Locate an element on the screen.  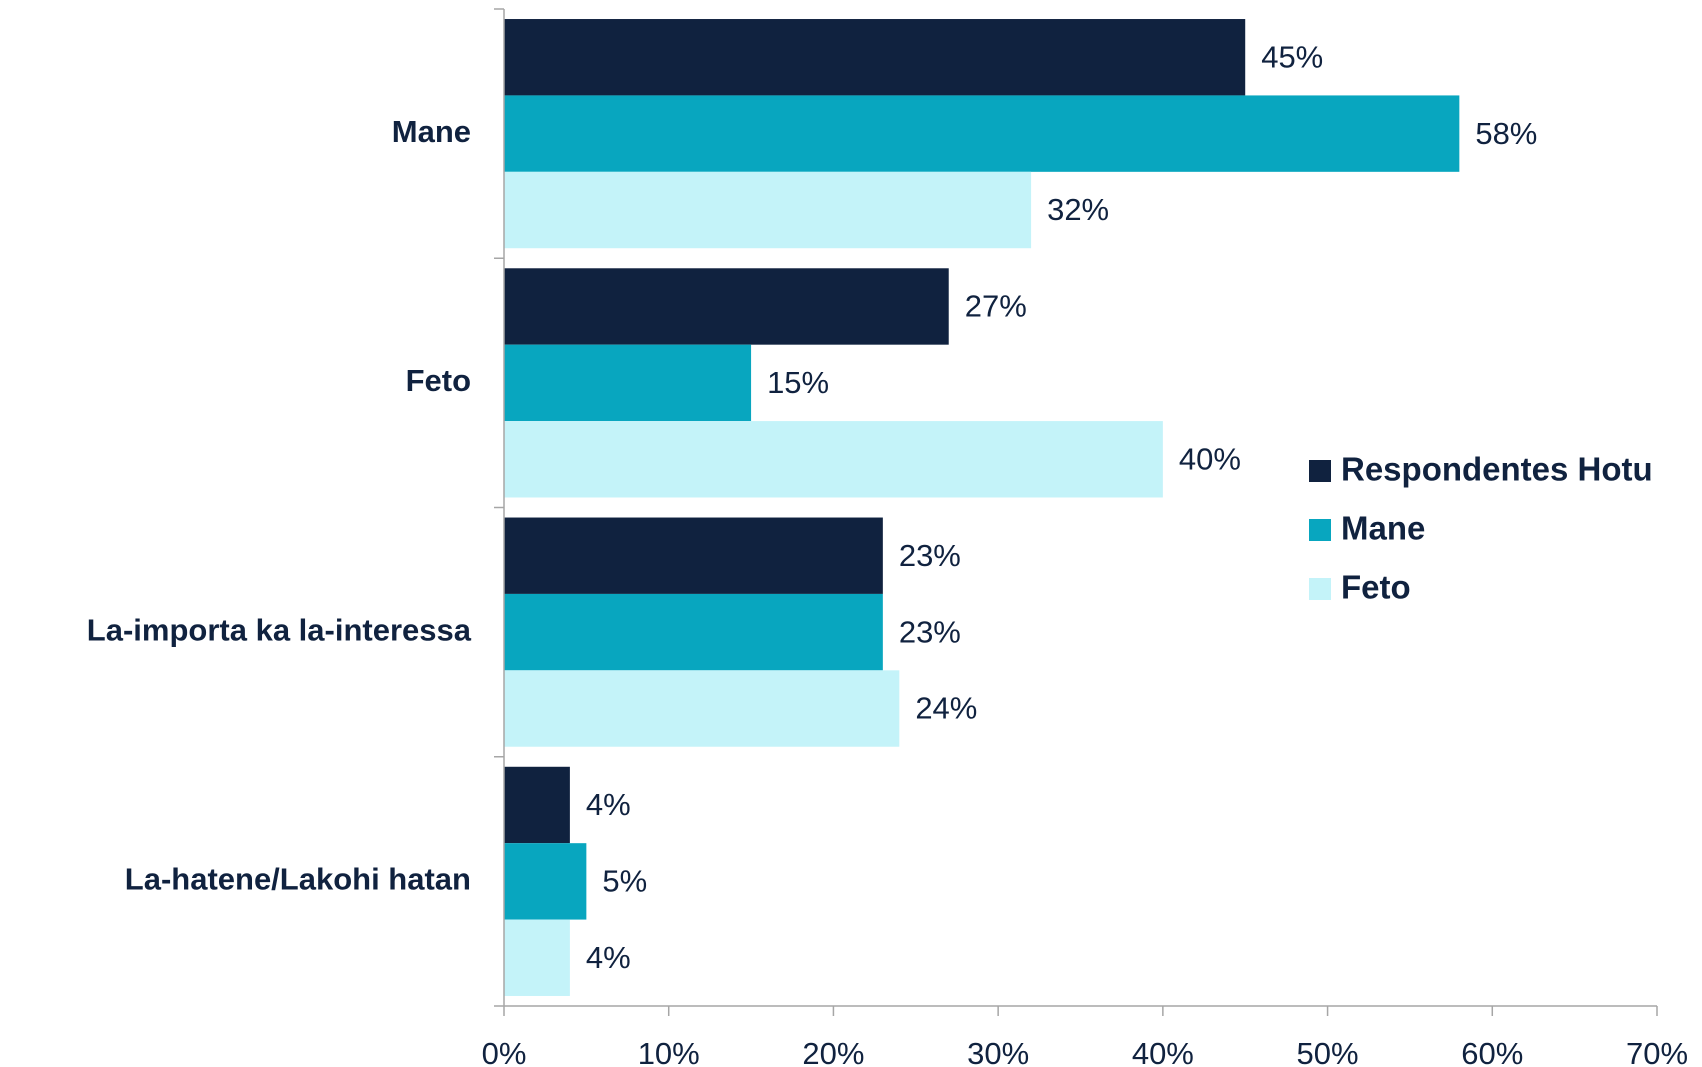
value-label: 45% is located at coordinates (1292, 56).